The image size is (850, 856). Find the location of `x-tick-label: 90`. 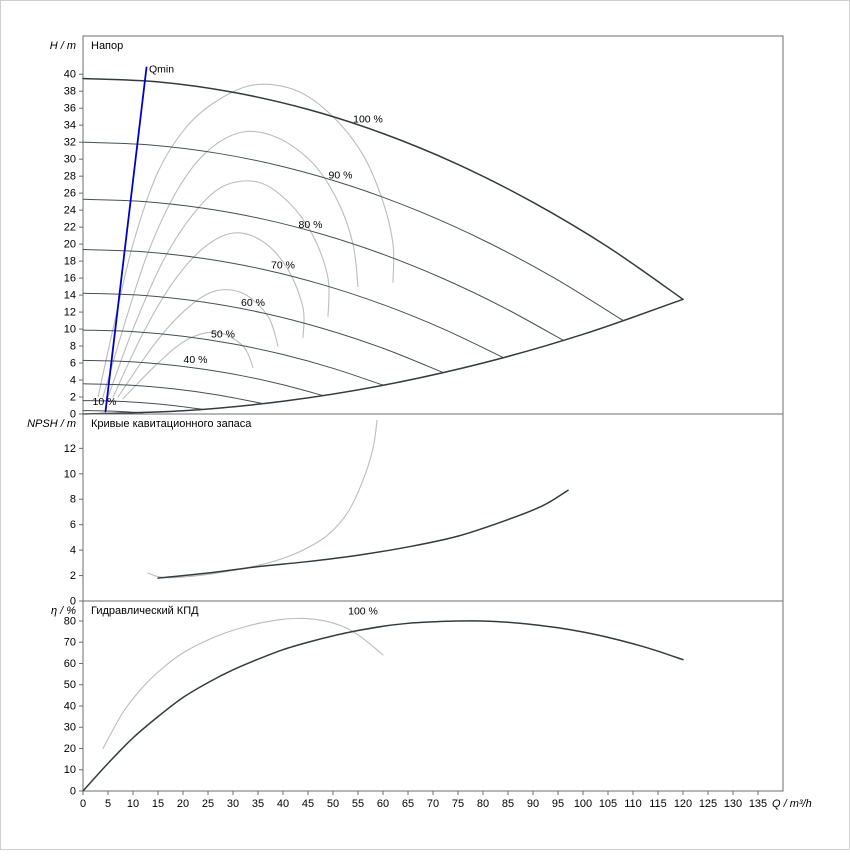

x-tick-label: 90 is located at coordinates (533, 804).